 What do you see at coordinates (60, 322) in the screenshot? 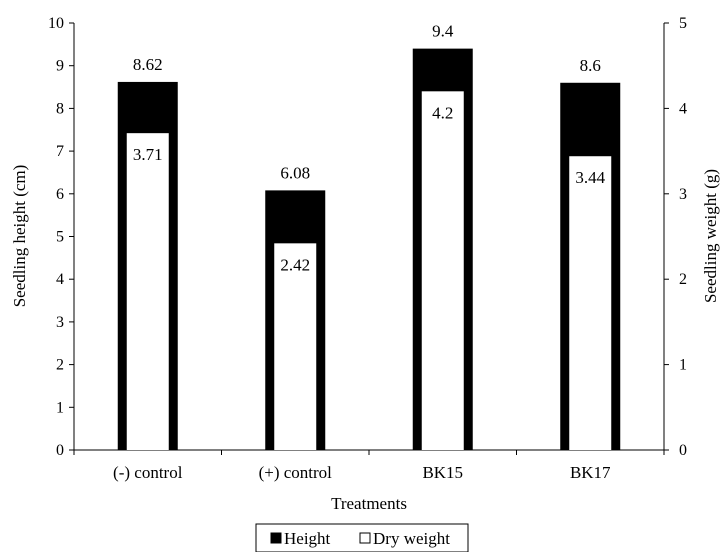
I see `y-tick-label: 3` at bounding box center [60, 322].